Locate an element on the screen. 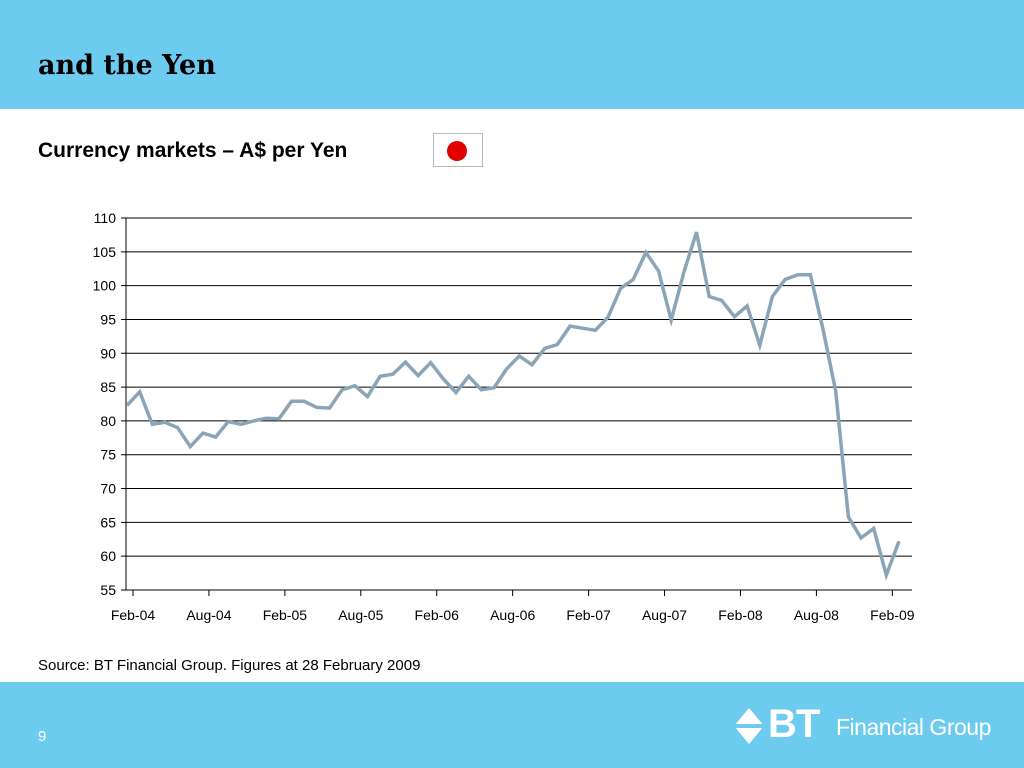 The height and width of the screenshot is (768, 1024). footer-bar: 9 BT Financial Group is located at coordinates (512, 725).